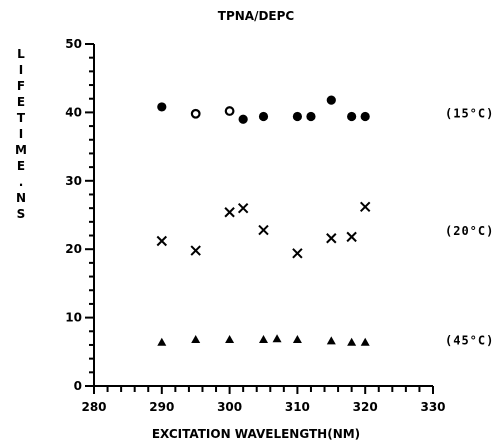 This screenshot has height=448, width=492. What do you see at coordinates (73, 112) in the screenshot?
I see `y-tick-label: 40` at bounding box center [73, 112].